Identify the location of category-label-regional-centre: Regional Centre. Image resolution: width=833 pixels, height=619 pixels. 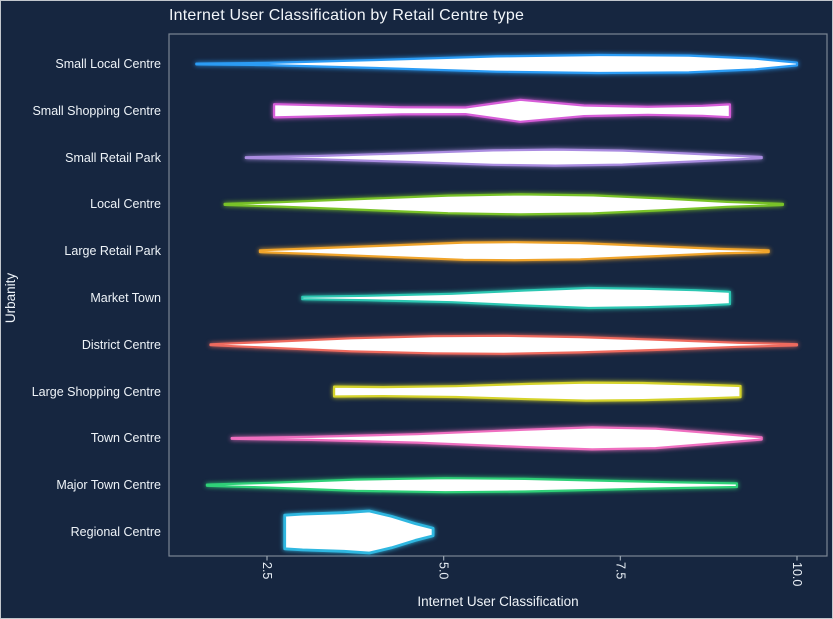
(115, 532).